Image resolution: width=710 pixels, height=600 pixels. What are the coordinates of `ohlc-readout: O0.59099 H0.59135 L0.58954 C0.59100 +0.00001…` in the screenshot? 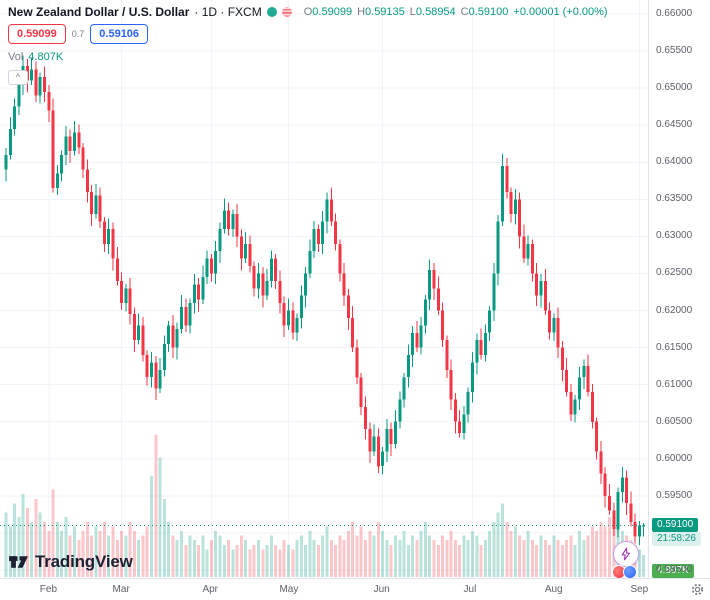 It's located at (453, 12).